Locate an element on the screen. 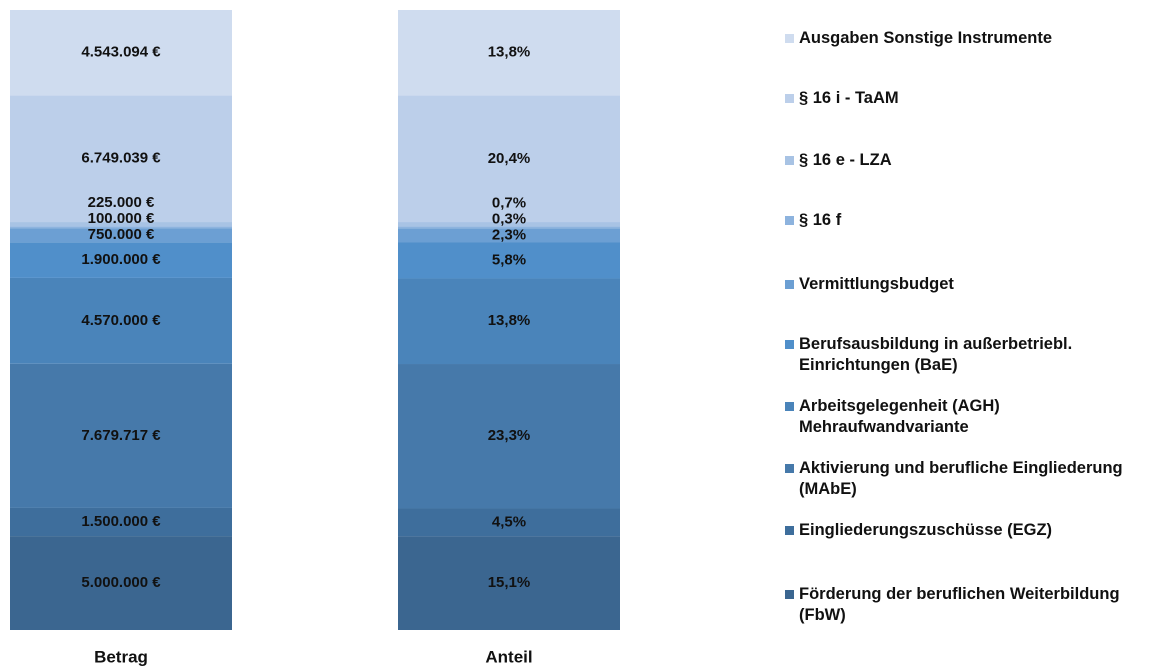 The image size is (1173, 672). legend-item: § 16 f is located at coordinates (813, 220).